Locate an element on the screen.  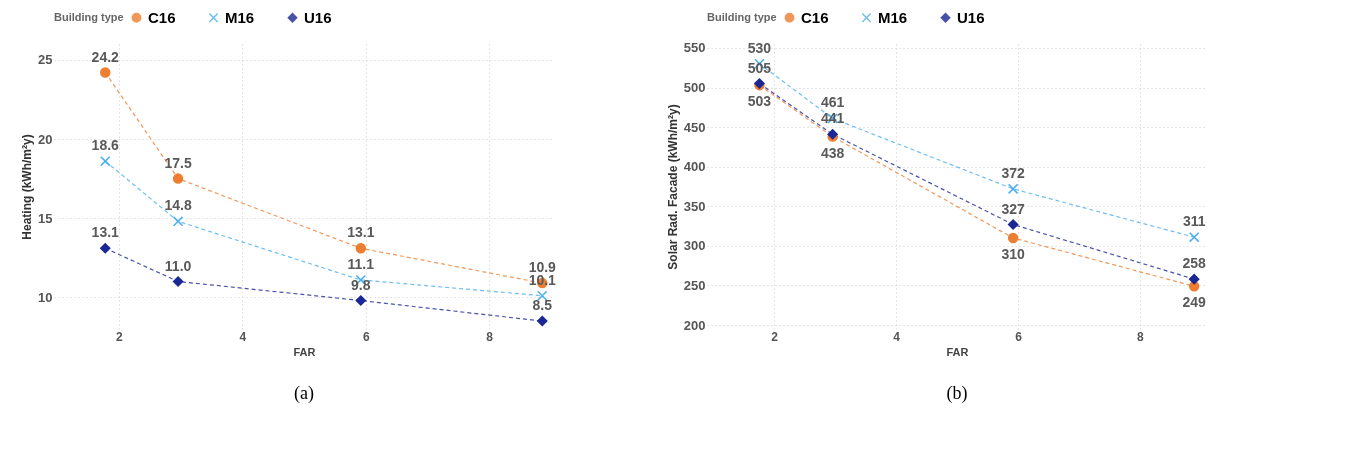
data-label: 311 is located at coordinates (1194, 221).